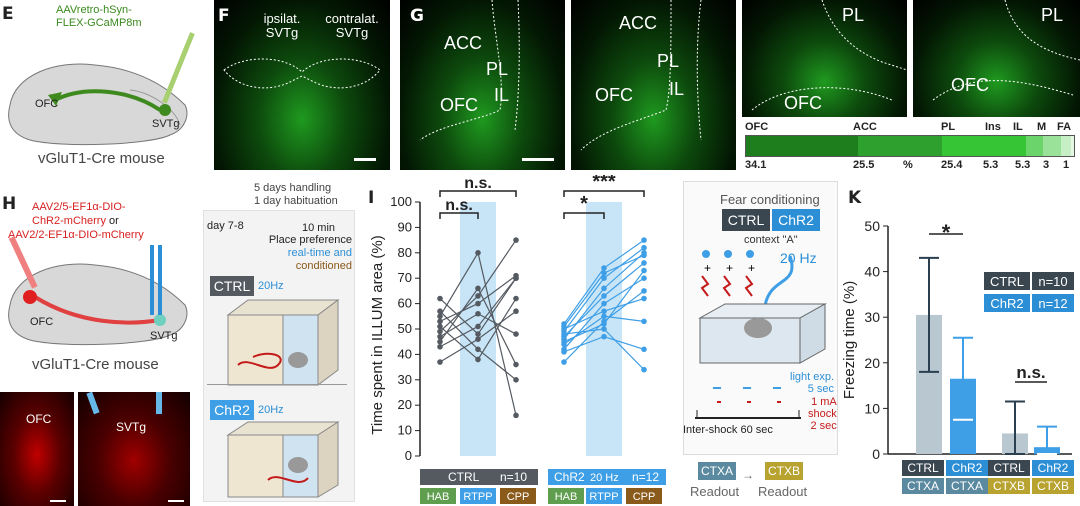  What do you see at coordinates (900, 146) in the screenshot?
I see `bar-segment-acc` at bounding box center [900, 146].